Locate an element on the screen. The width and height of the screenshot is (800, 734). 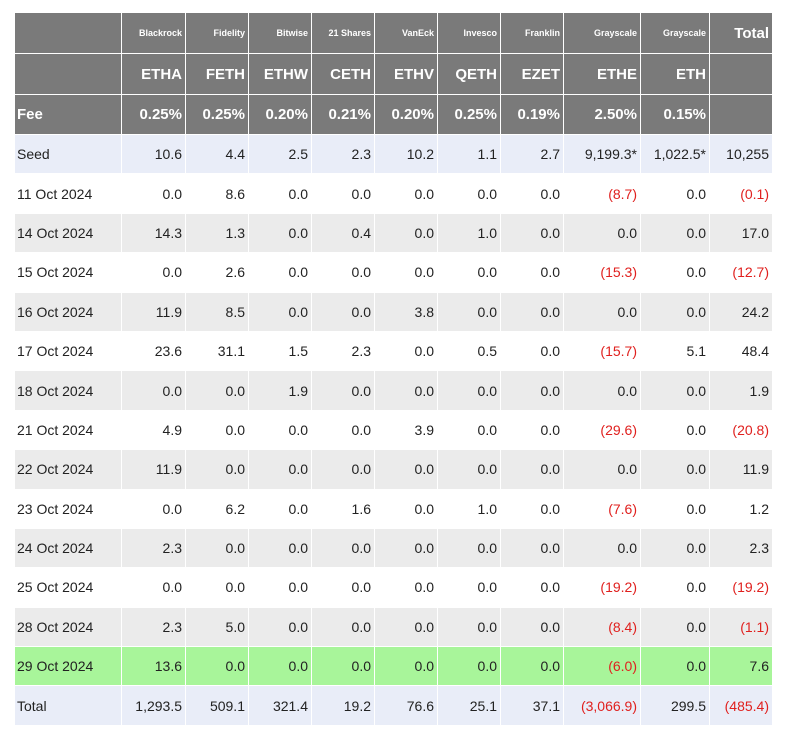
ticker-header-cell is located at coordinates (68, 74).